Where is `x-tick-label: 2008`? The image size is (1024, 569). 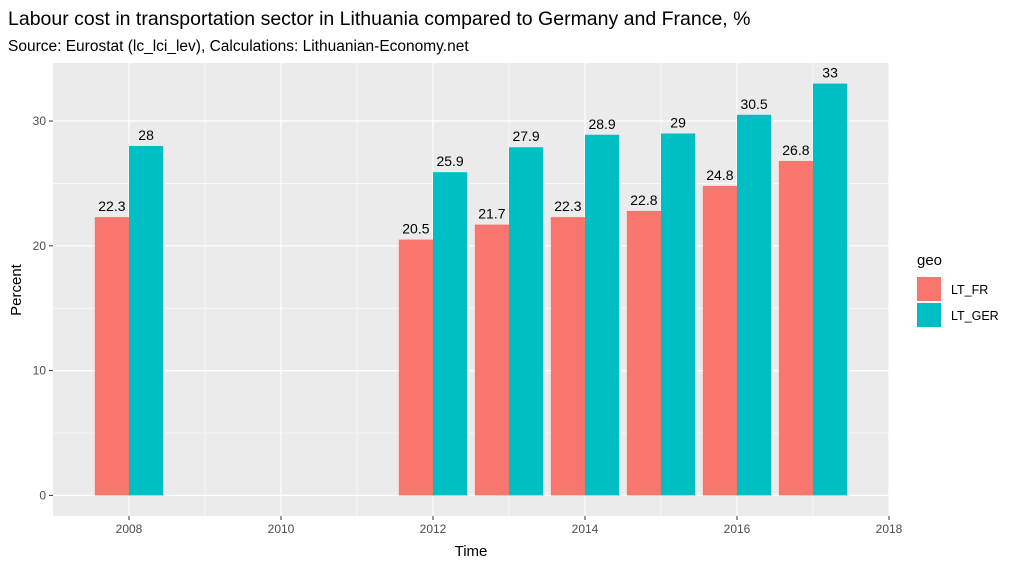
x-tick-label: 2008 is located at coordinates (129, 529).